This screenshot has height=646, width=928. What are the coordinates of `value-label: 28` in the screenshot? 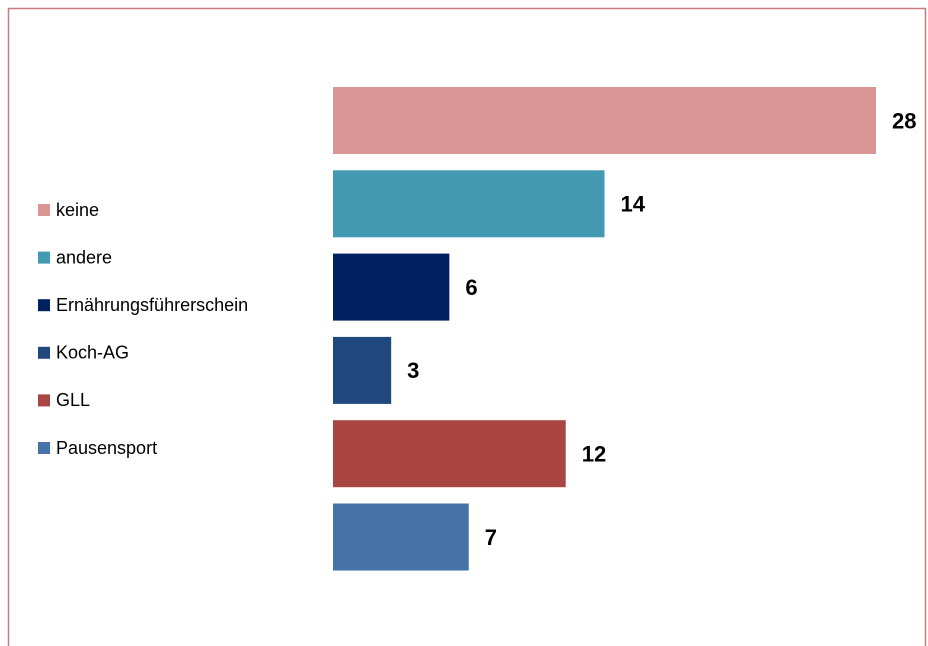 It's located at (904, 120).